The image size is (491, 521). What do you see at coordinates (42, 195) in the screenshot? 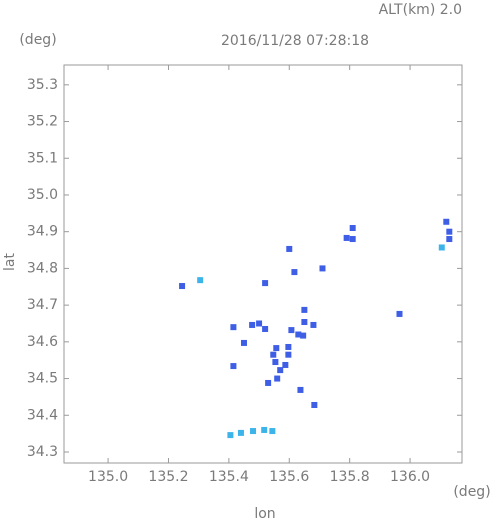
I see `y-tick-label: 35.0` at bounding box center [42, 195].